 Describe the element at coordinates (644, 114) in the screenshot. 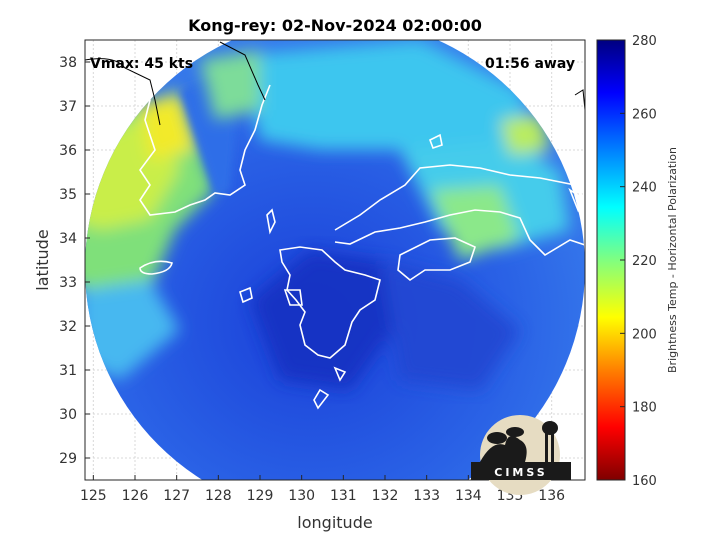

I see `colorbar-tick-label: 260` at that location.